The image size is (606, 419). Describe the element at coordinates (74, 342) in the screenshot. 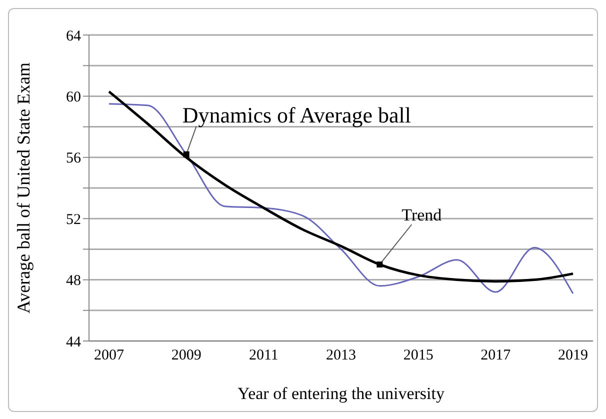

I see `y-tick-label: 44` at that location.